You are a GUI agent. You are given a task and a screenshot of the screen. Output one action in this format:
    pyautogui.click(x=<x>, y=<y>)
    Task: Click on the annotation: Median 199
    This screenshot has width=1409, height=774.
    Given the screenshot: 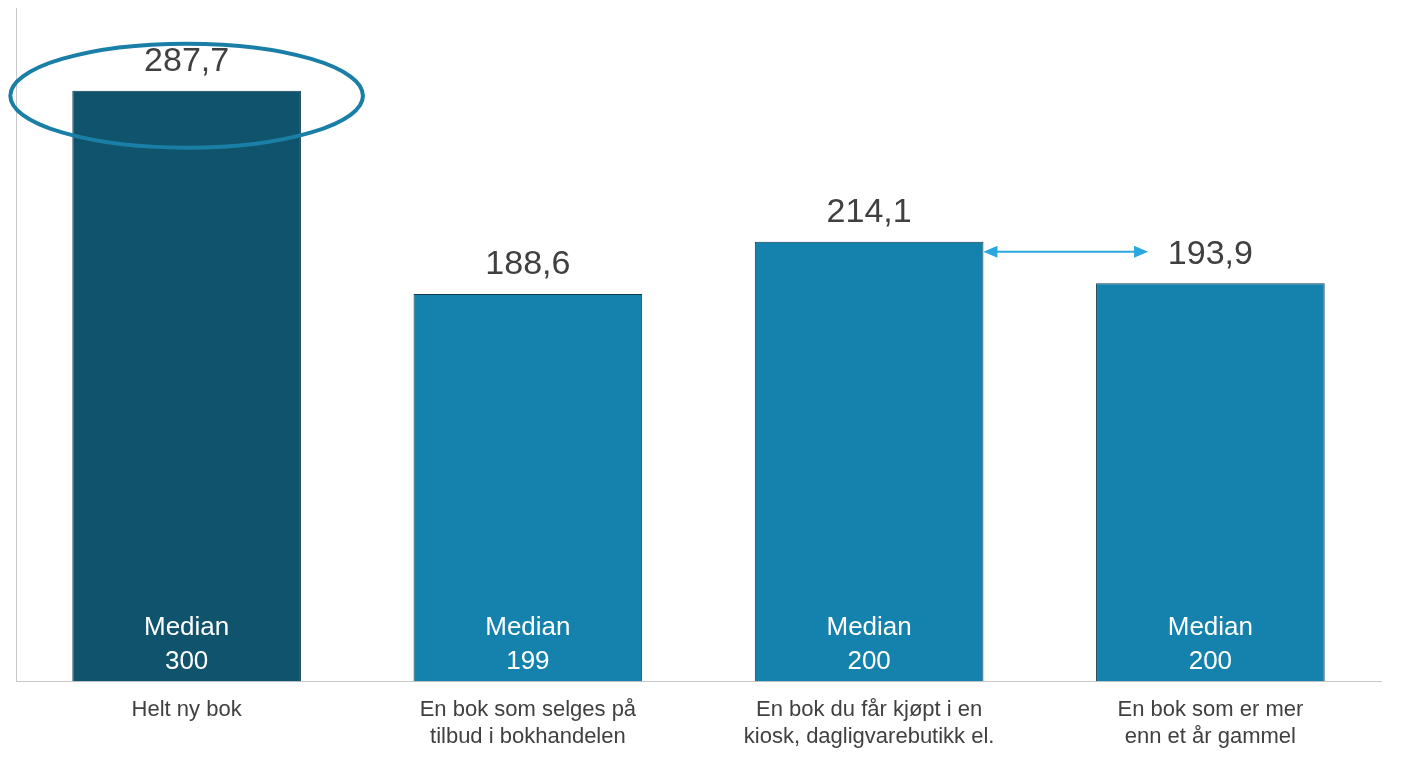 What is the action you would take?
    pyautogui.click(x=528, y=643)
    